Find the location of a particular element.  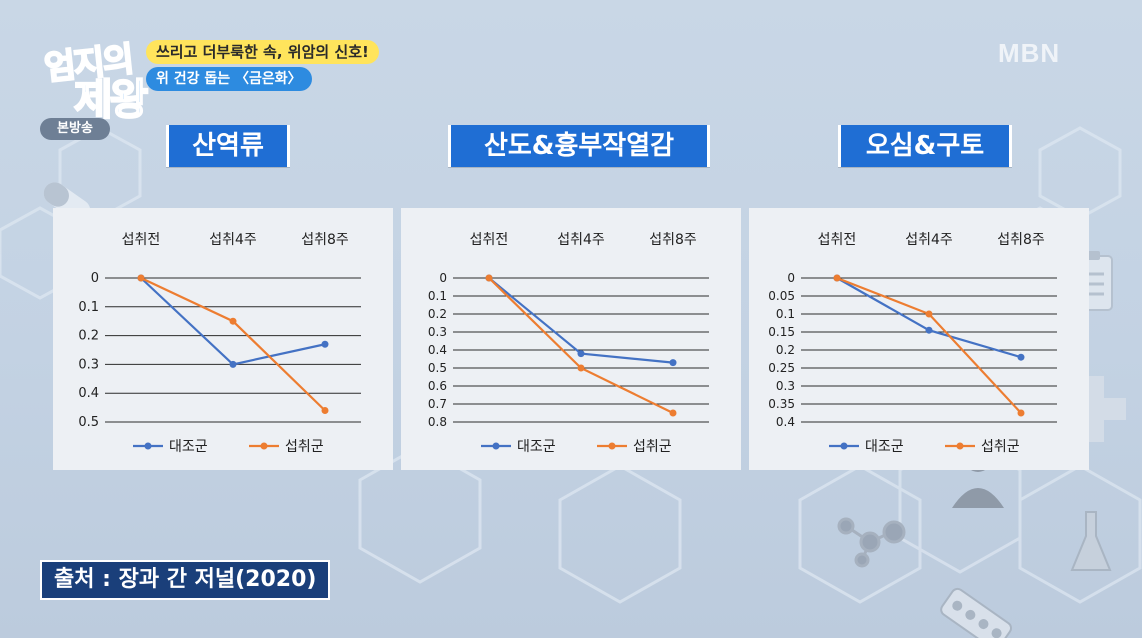

y-tick-label: 0.8 is located at coordinates (437, 422).